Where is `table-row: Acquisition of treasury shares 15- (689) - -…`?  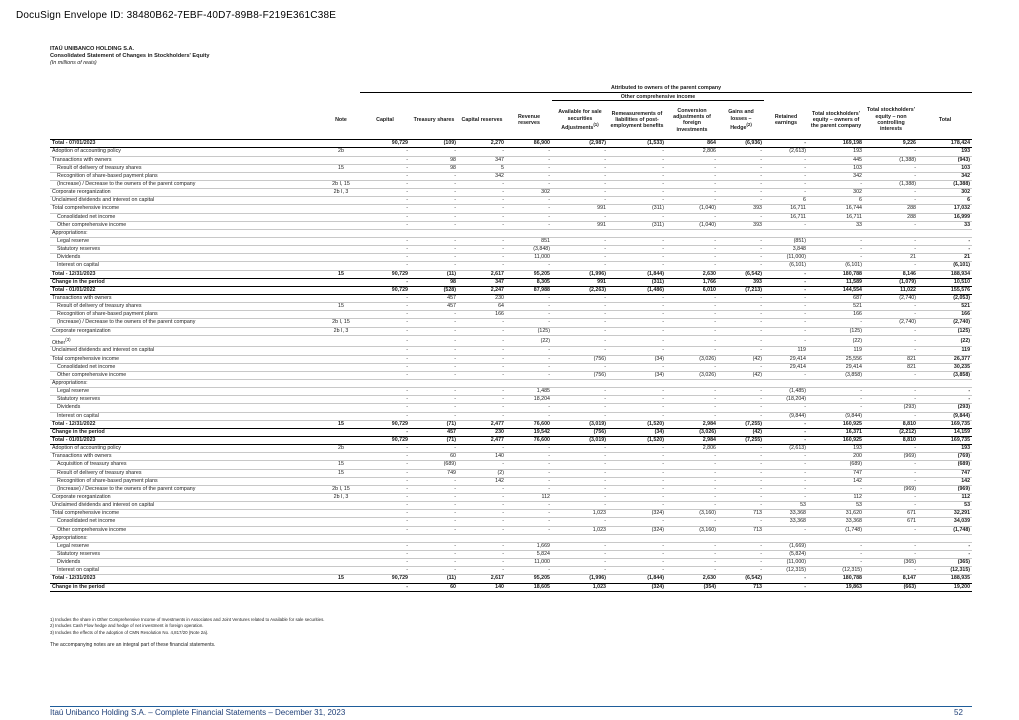
table-row: Acquisition of treasury shares 15- (689) - -… is located at coordinates (511, 465).